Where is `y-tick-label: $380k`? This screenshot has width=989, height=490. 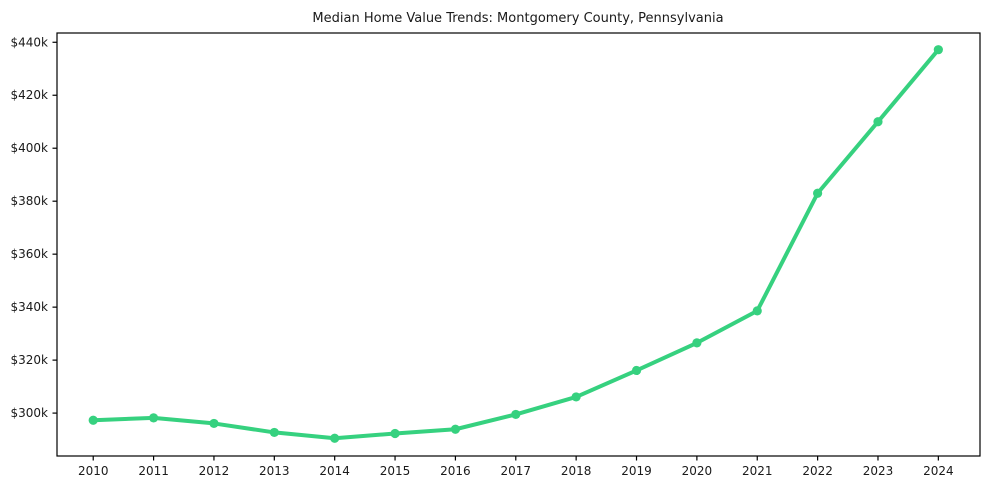 y-tick-label: $380k is located at coordinates (30, 201).